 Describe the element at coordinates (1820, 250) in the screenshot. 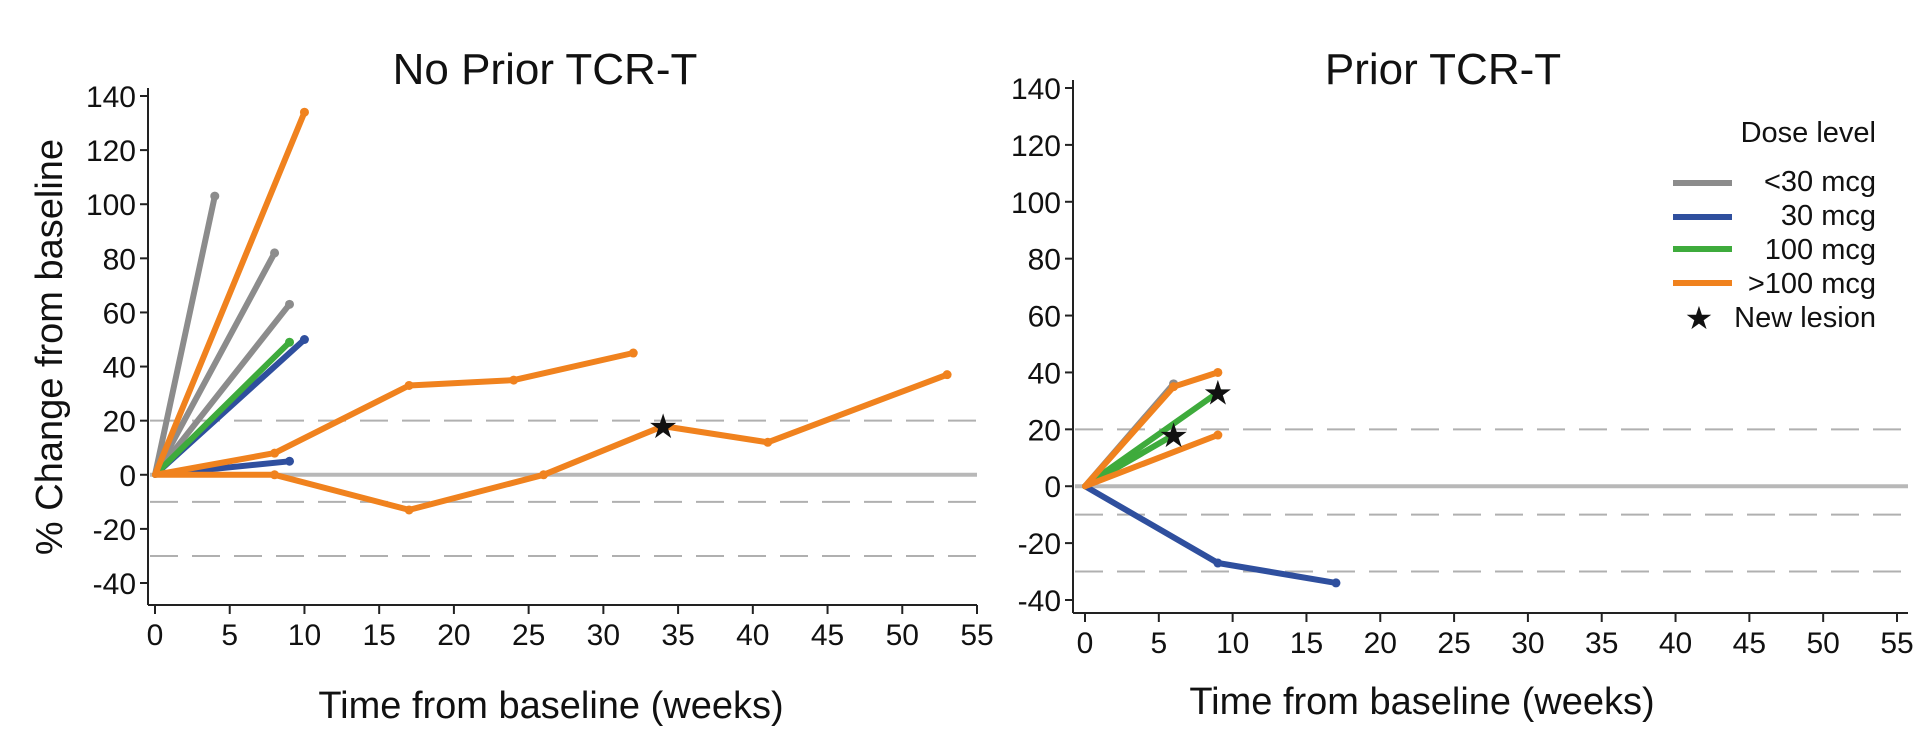

I see `legend-label: 100 mcg` at that location.